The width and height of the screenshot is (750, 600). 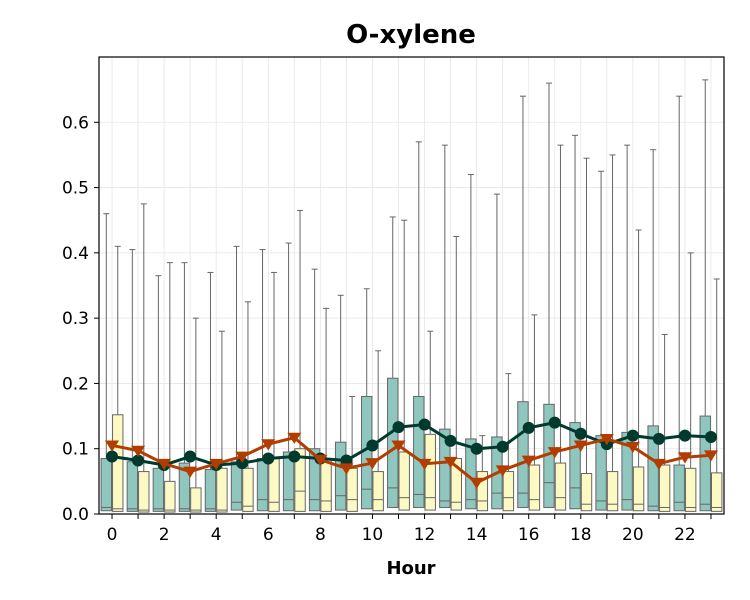 What do you see at coordinates (144, 358) in the screenshot?
I see `box-series1-hour1` at bounding box center [144, 358].